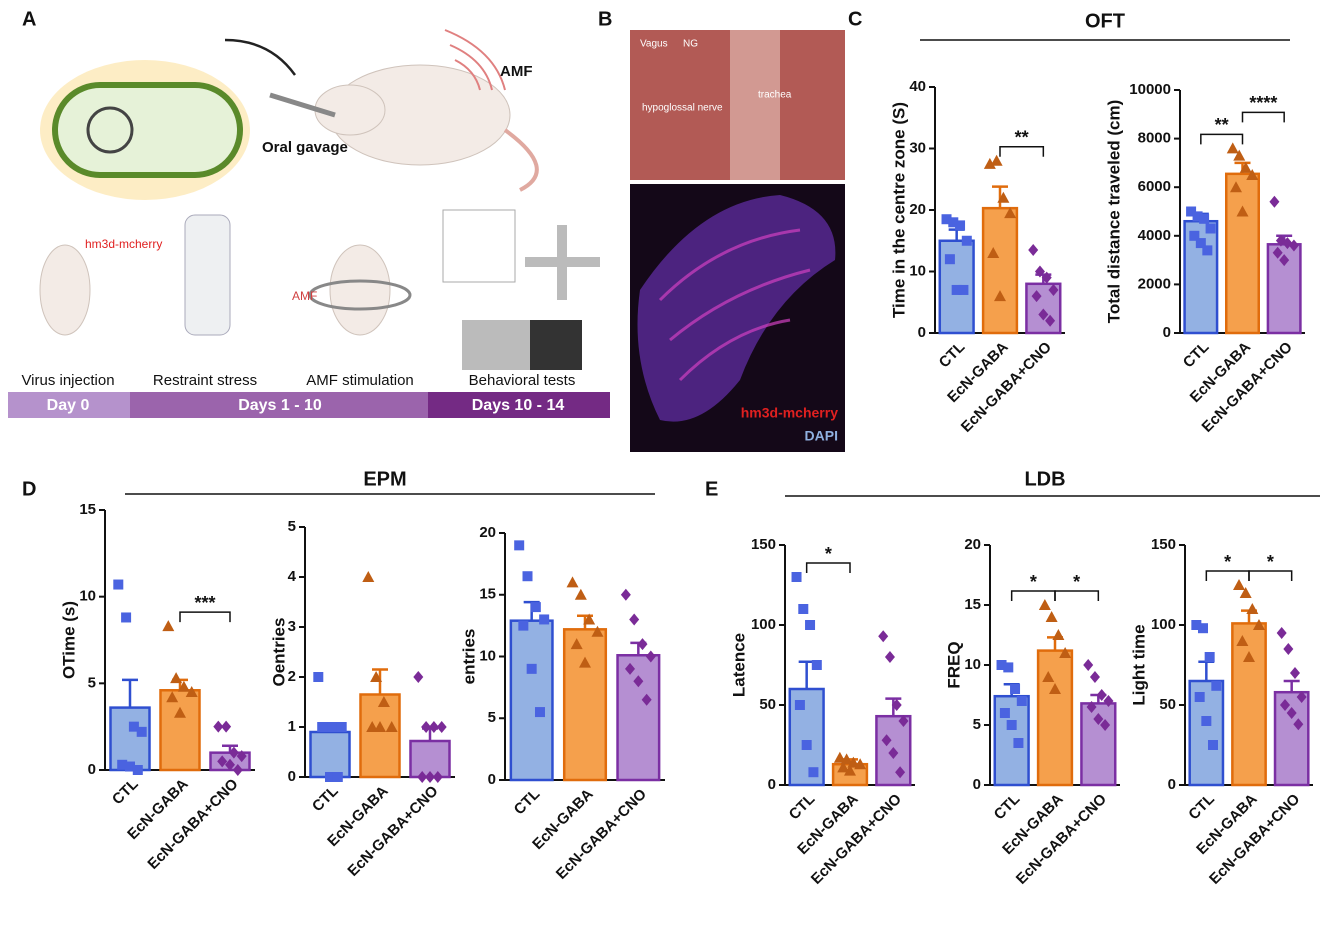 The image size is (1325, 928). What do you see at coordinates (562, 262) in the screenshot?
I see `maze` at bounding box center [562, 262].